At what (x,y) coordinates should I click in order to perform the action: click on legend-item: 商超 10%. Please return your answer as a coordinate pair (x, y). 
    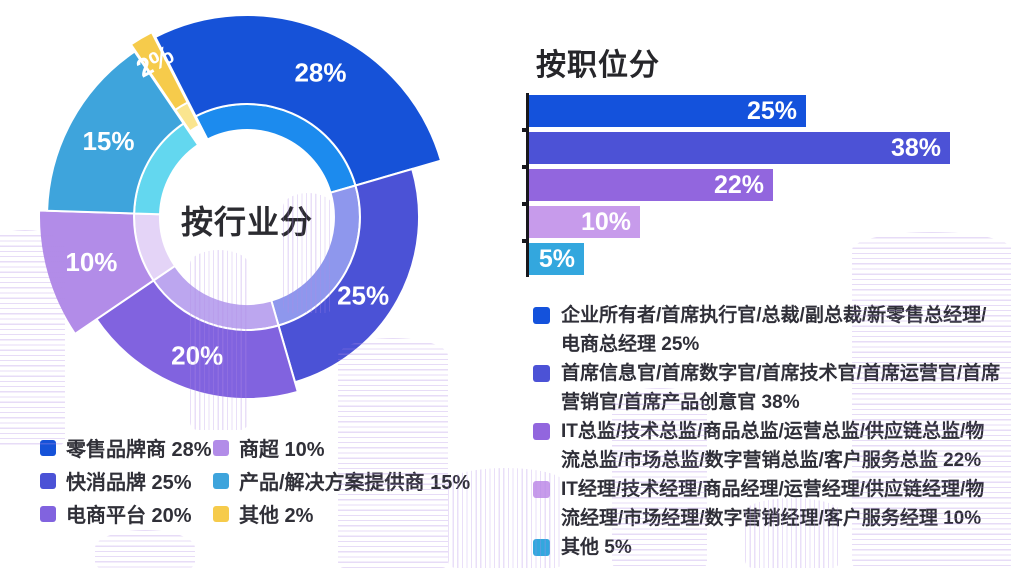
    Looking at the image, I should click on (341, 447).